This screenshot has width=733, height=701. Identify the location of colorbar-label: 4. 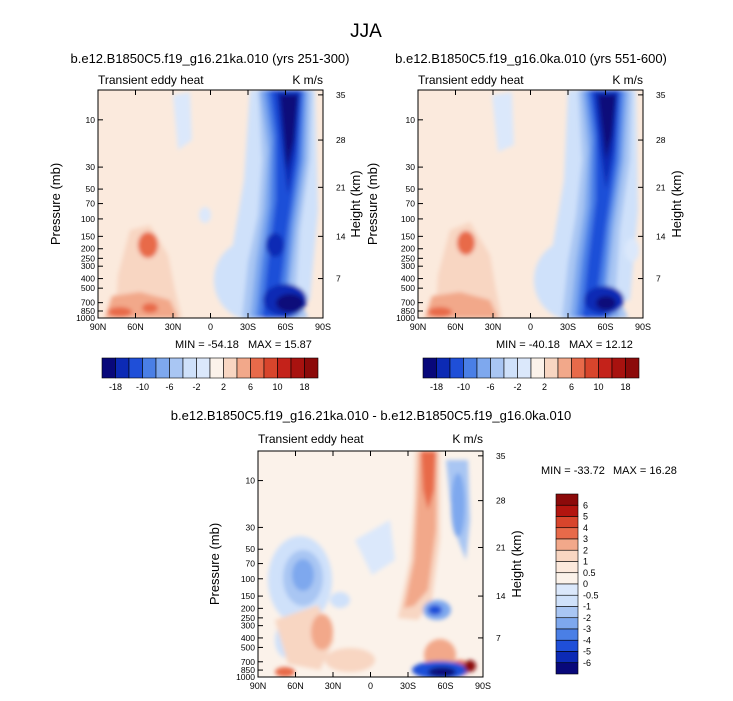
(585, 528).